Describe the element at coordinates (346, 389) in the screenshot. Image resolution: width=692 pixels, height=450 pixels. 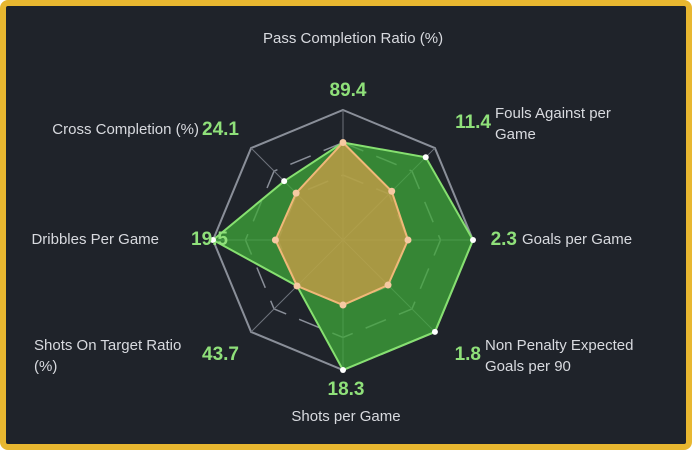
I see `axis-value: 18.3` at that location.